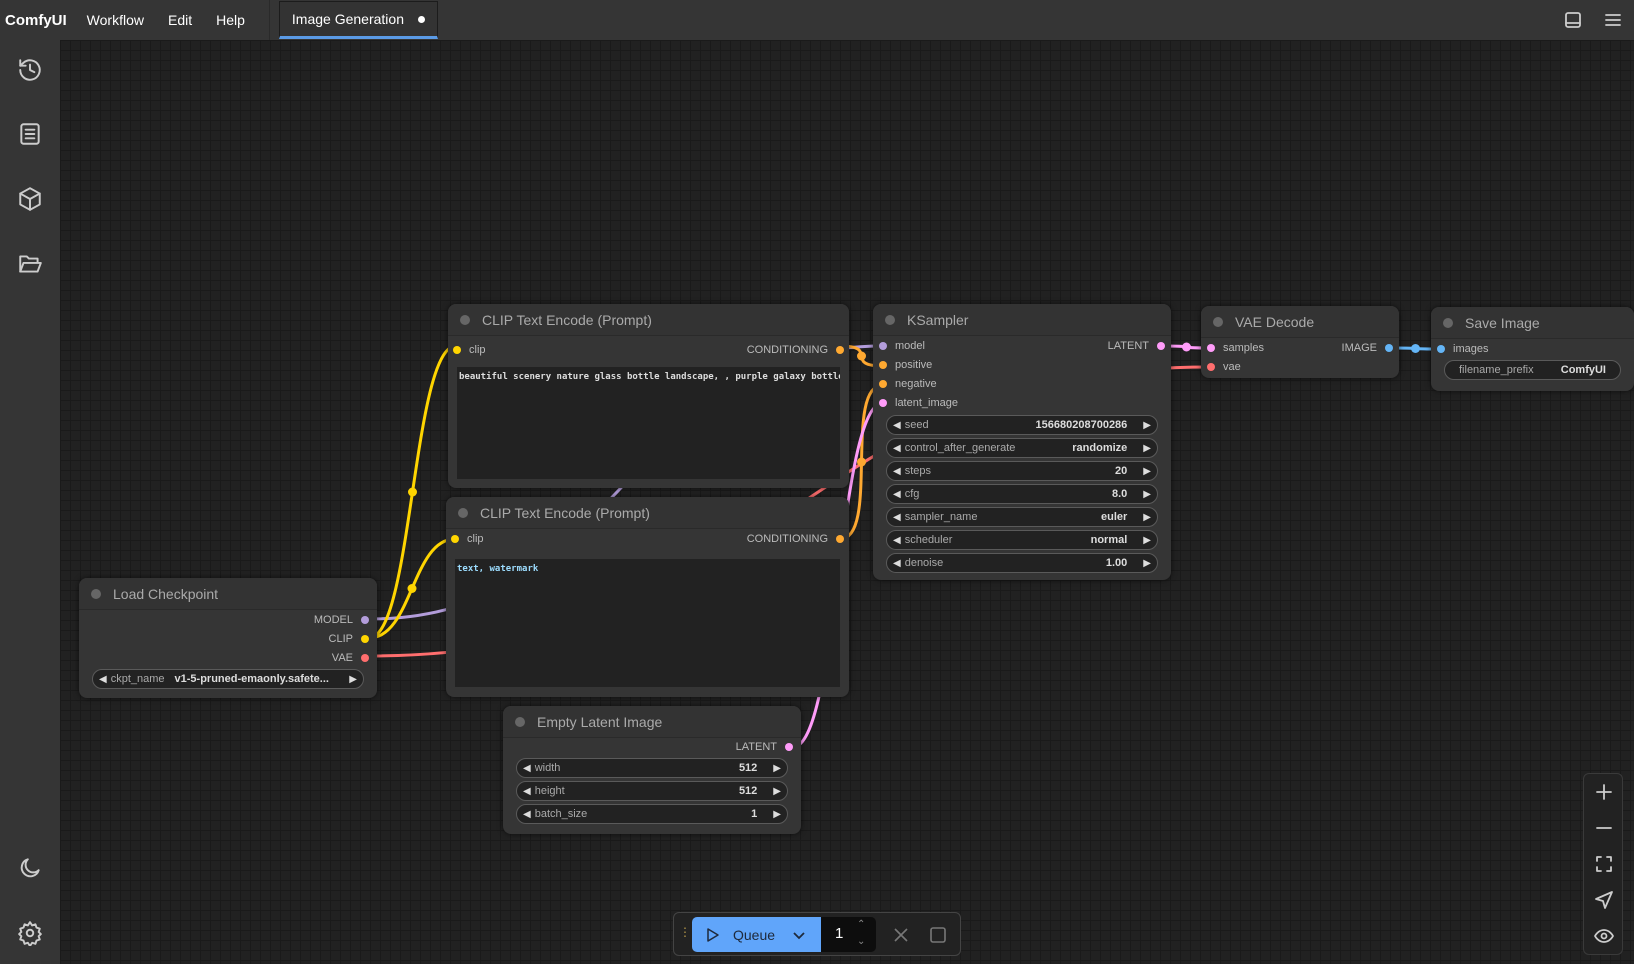  Describe the element at coordinates (905, 365) in the screenshot. I see `input-positive: positive` at that location.